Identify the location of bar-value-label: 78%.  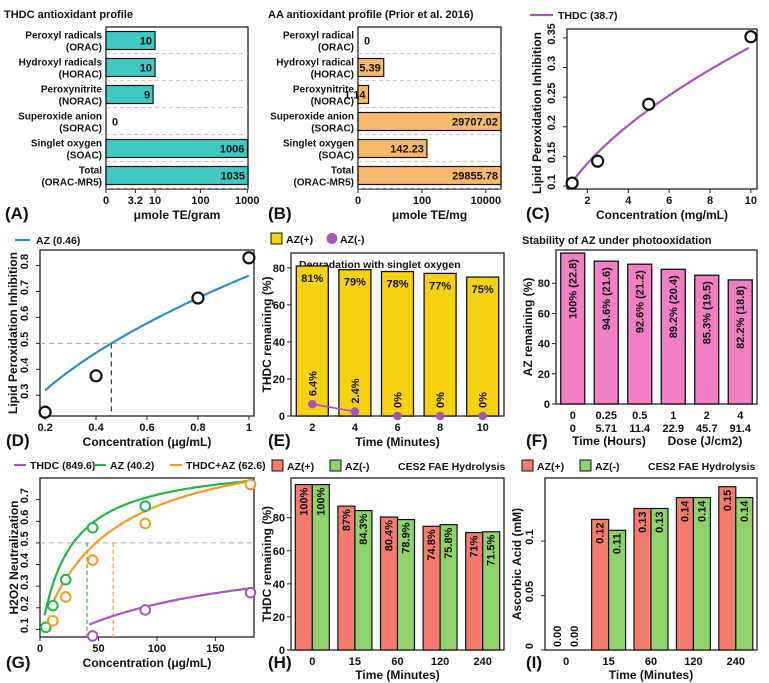
(397, 285).